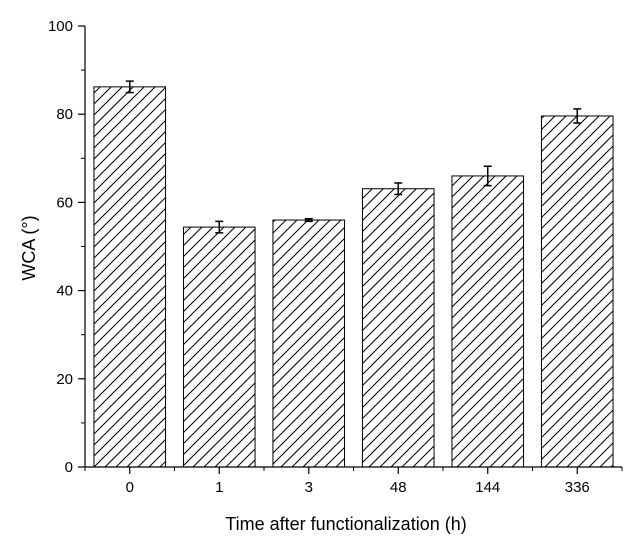  What do you see at coordinates (130, 487) in the screenshot?
I see `x-tick-label: 0` at bounding box center [130, 487].